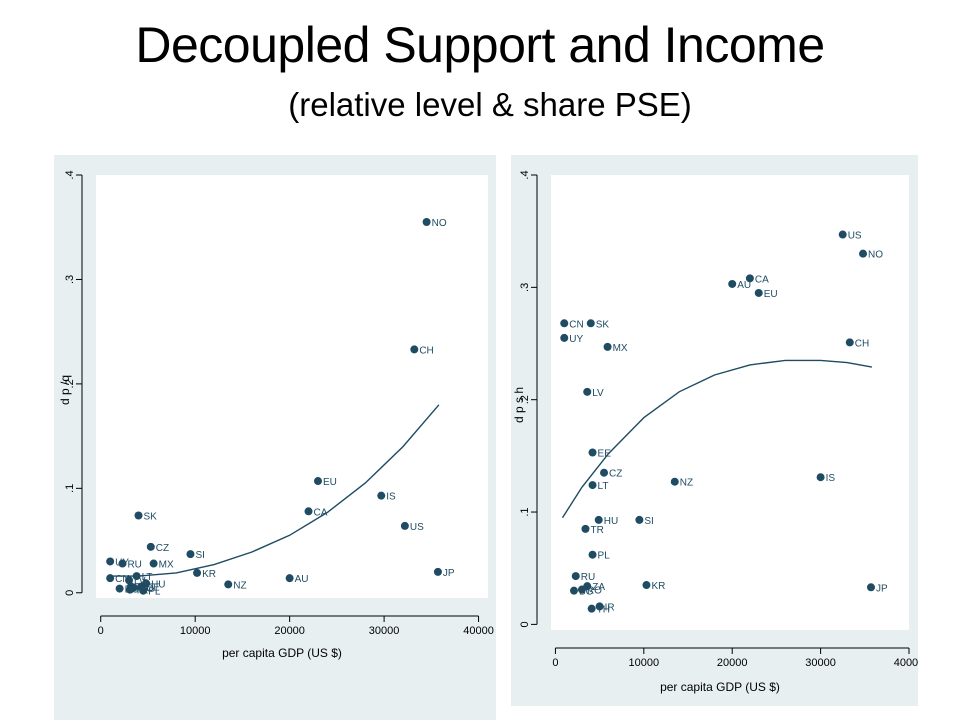  I want to click on point-label: SK, so click(603, 324).